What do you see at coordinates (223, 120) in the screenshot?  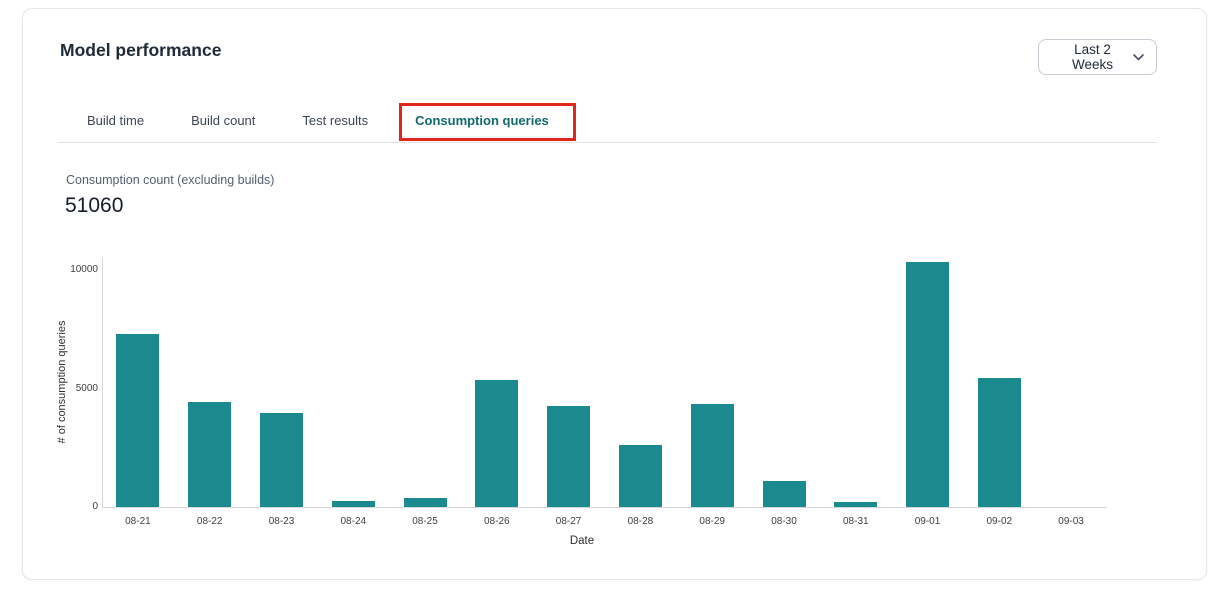 I see `tab-build-count: Build count` at bounding box center [223, 120].